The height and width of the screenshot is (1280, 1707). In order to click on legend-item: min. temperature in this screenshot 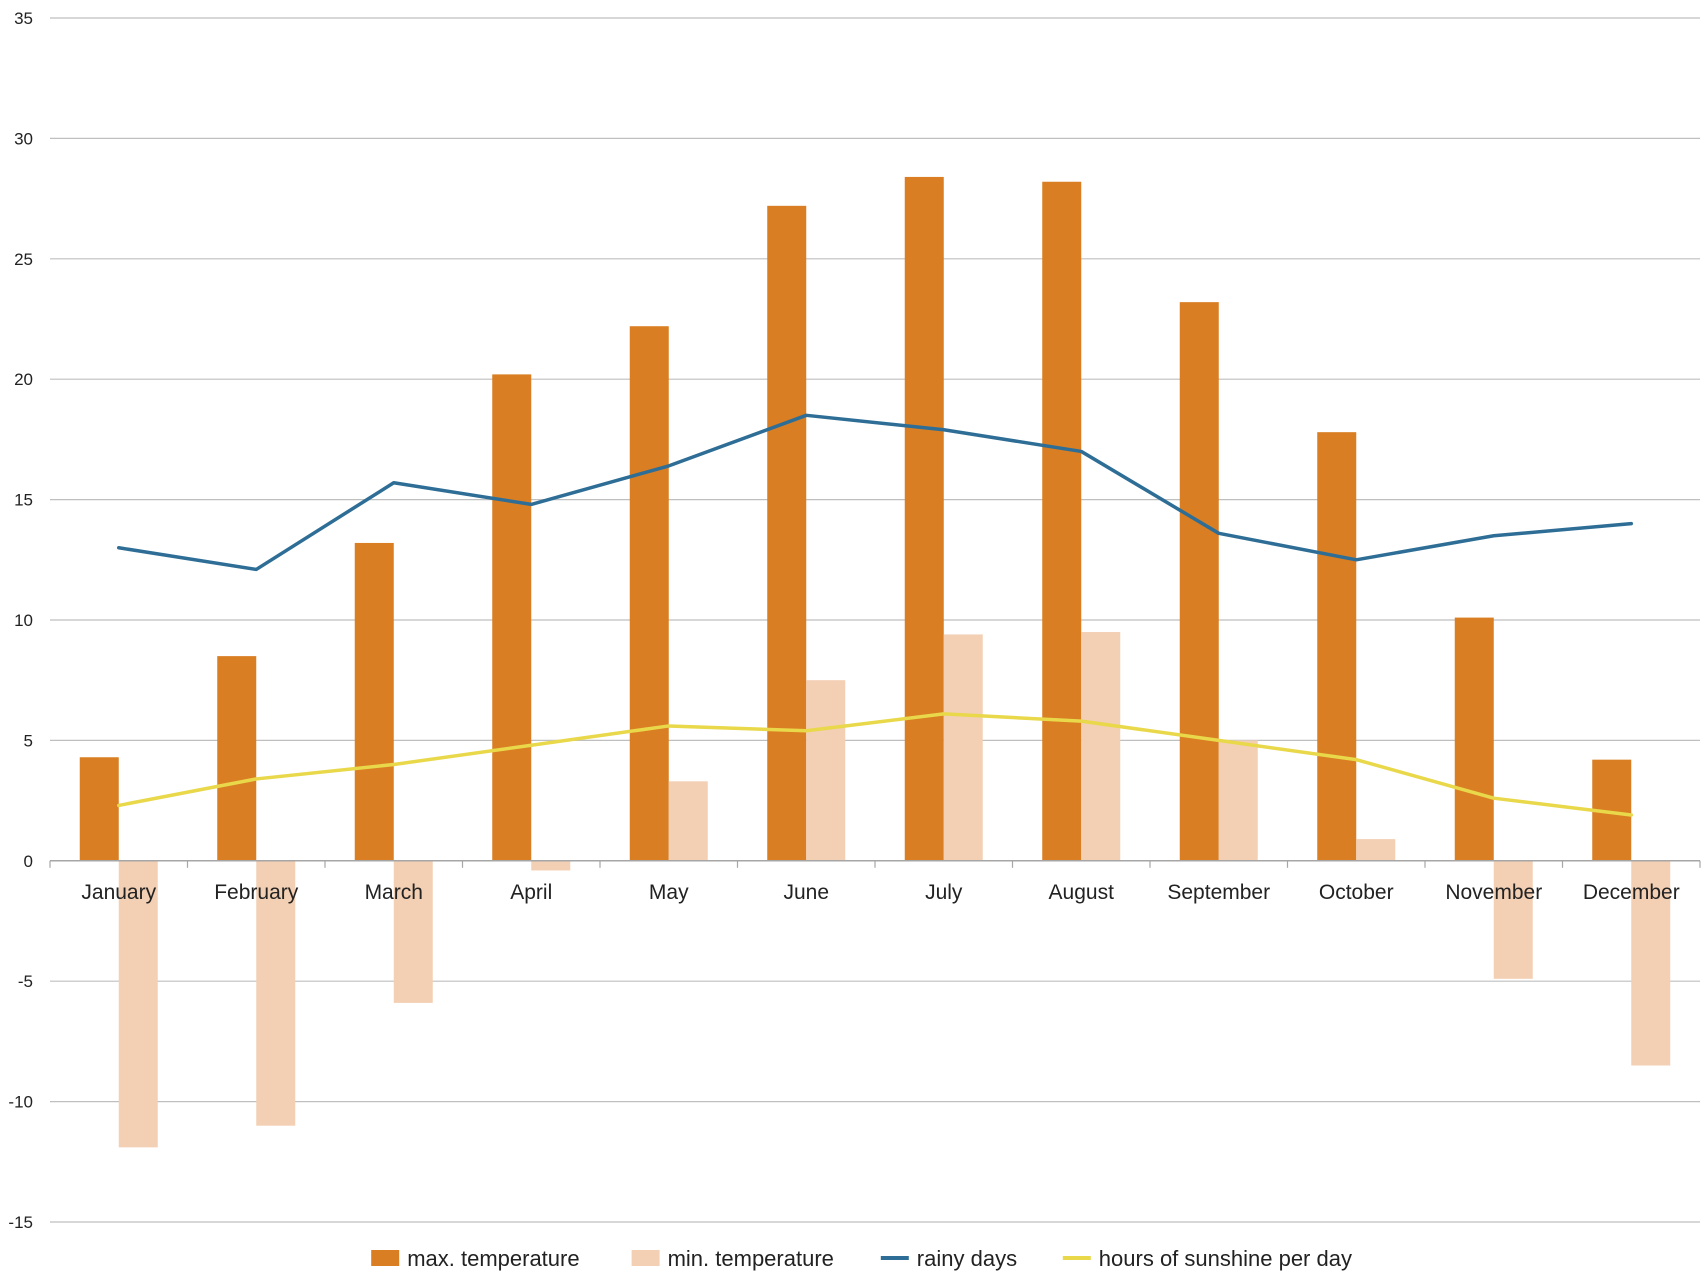, I will do `click(732, 1258)`.